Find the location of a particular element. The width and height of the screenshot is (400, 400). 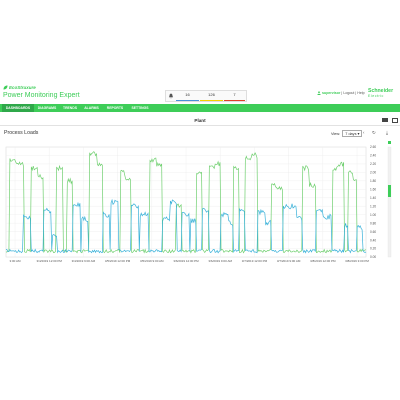

page-header: Plant is located at coordinates (200, 121).